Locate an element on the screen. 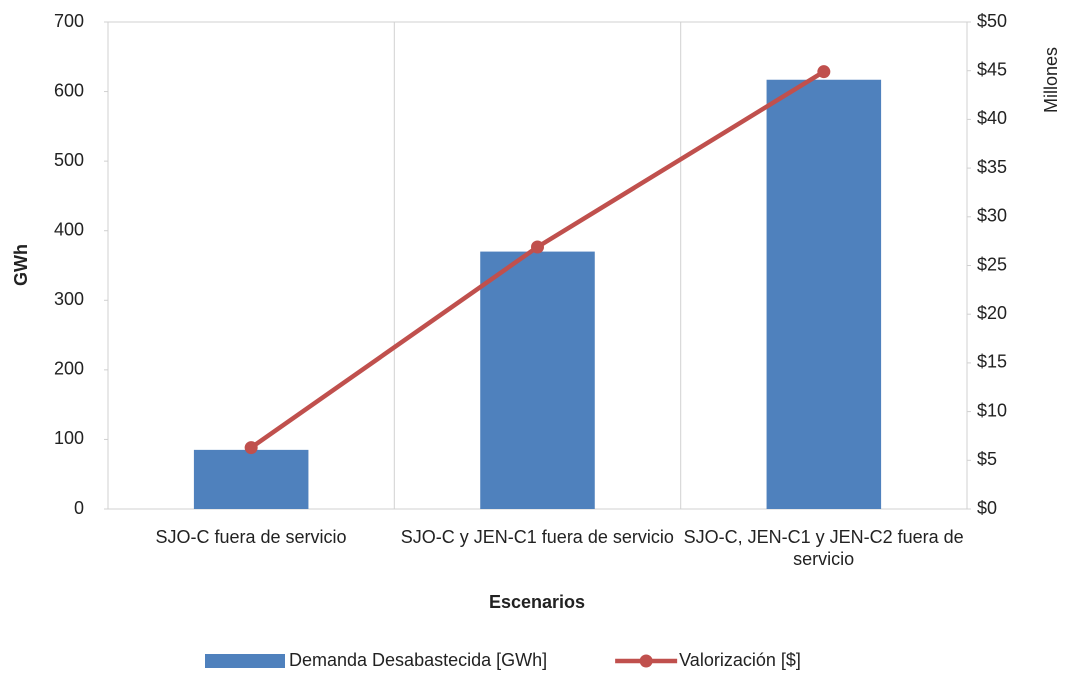  y-tick-label: 600 is located at coordinates (69, 90).